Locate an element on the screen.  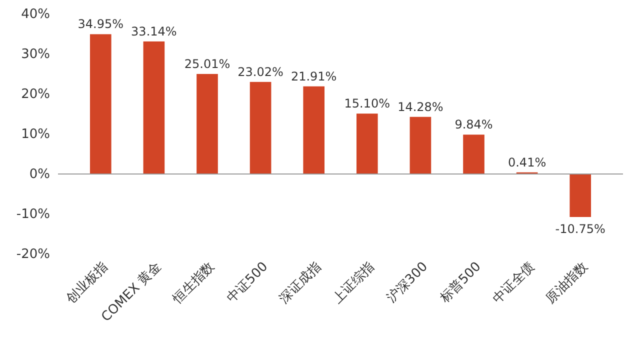
data-label: -10.75% is located at coordinates (580, 229).